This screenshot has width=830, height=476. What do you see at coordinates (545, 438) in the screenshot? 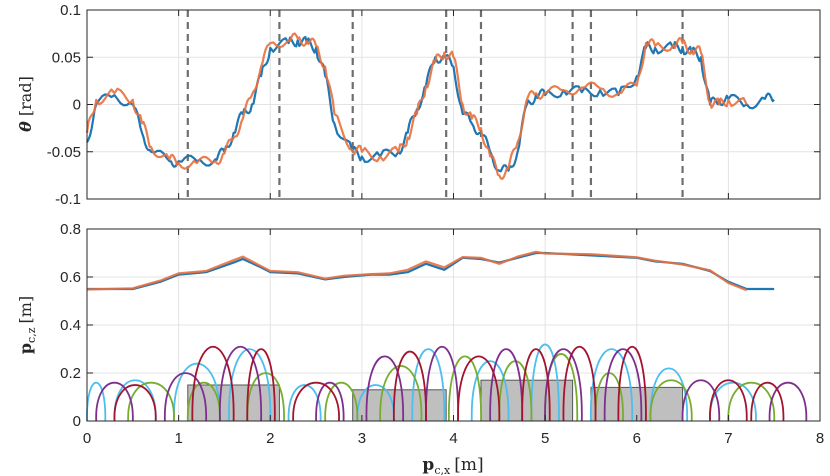
I see `xtick-label: 5` at bounding box center [545, 438].